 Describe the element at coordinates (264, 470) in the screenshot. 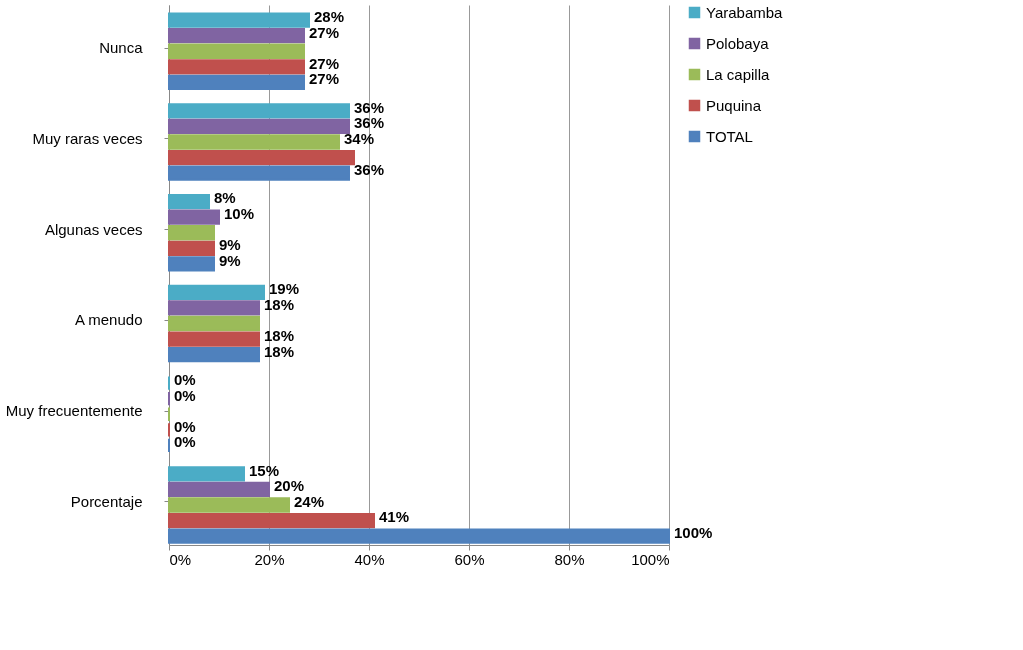

I see `data-label: 15%` at that location.